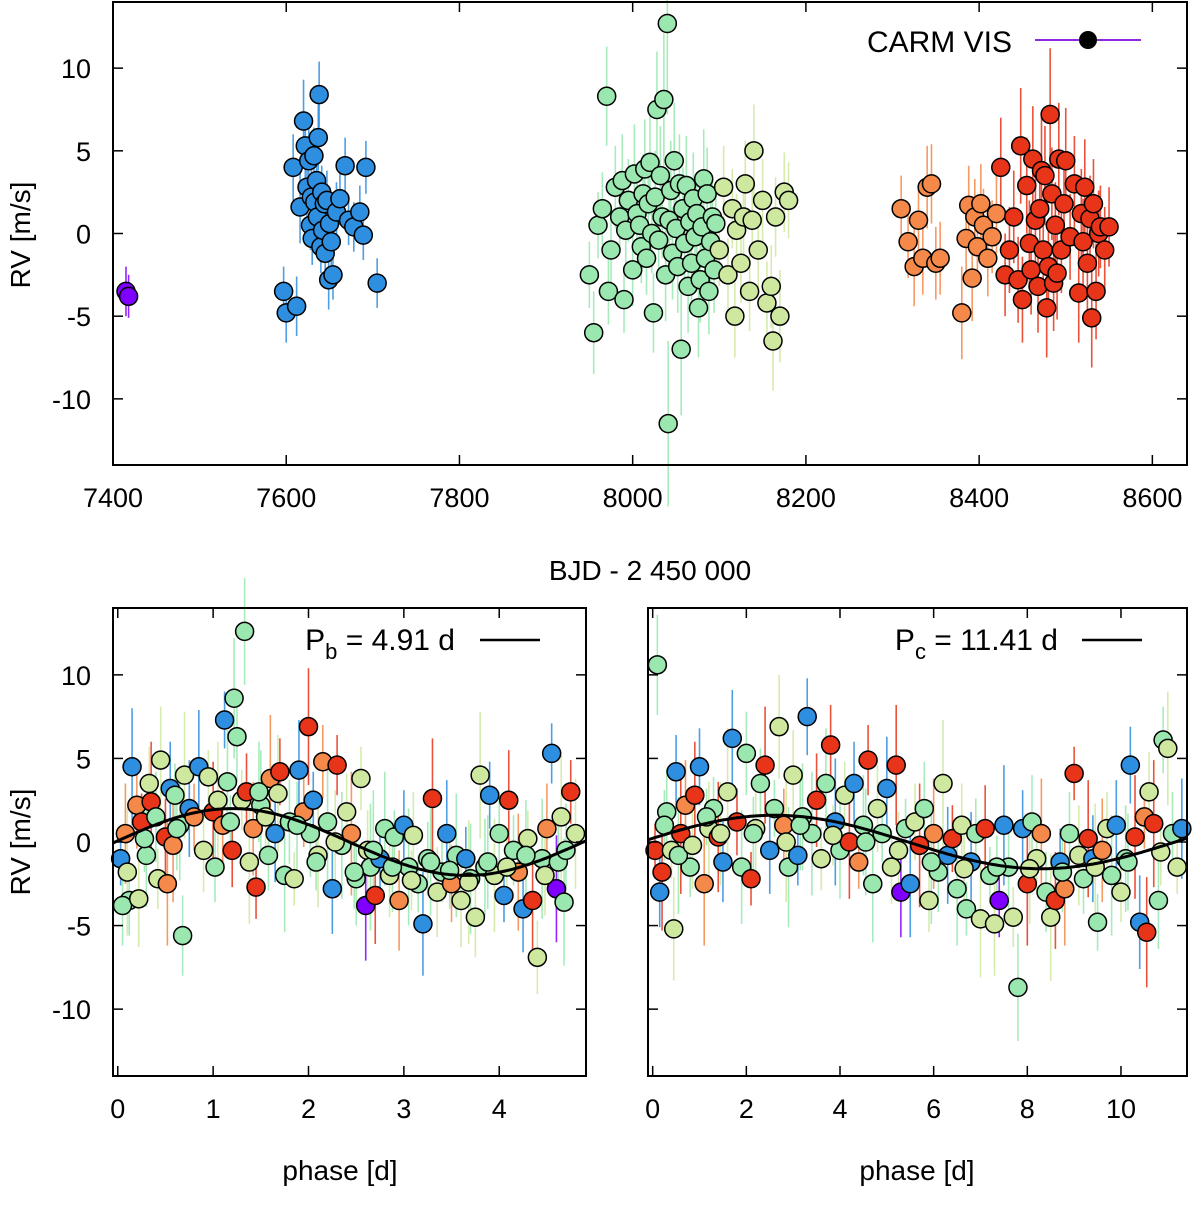  I want to click on phase-b-legend-label: Pb = 4.91 d, so click(380, 644).